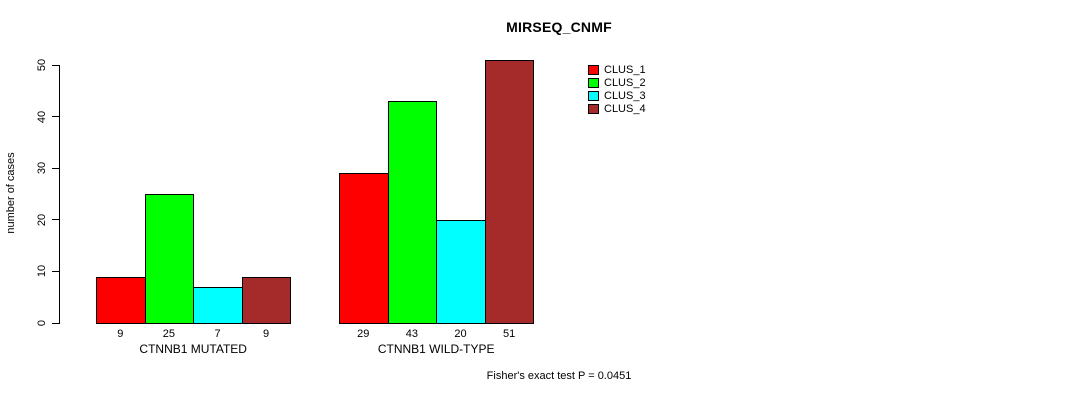 This screenshot has width=1090, height=400. Describe the element at coordinates (42, 65) in the screenshot. I see `y-tick-label: 50` at that location.